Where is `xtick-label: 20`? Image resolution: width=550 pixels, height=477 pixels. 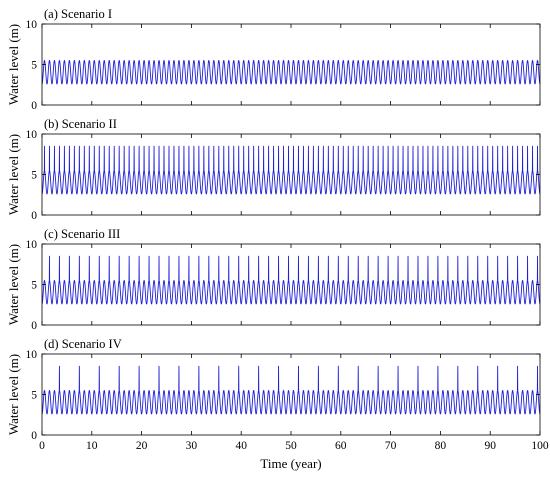 xtick-label: 20 is located at coordinates (142, 446).